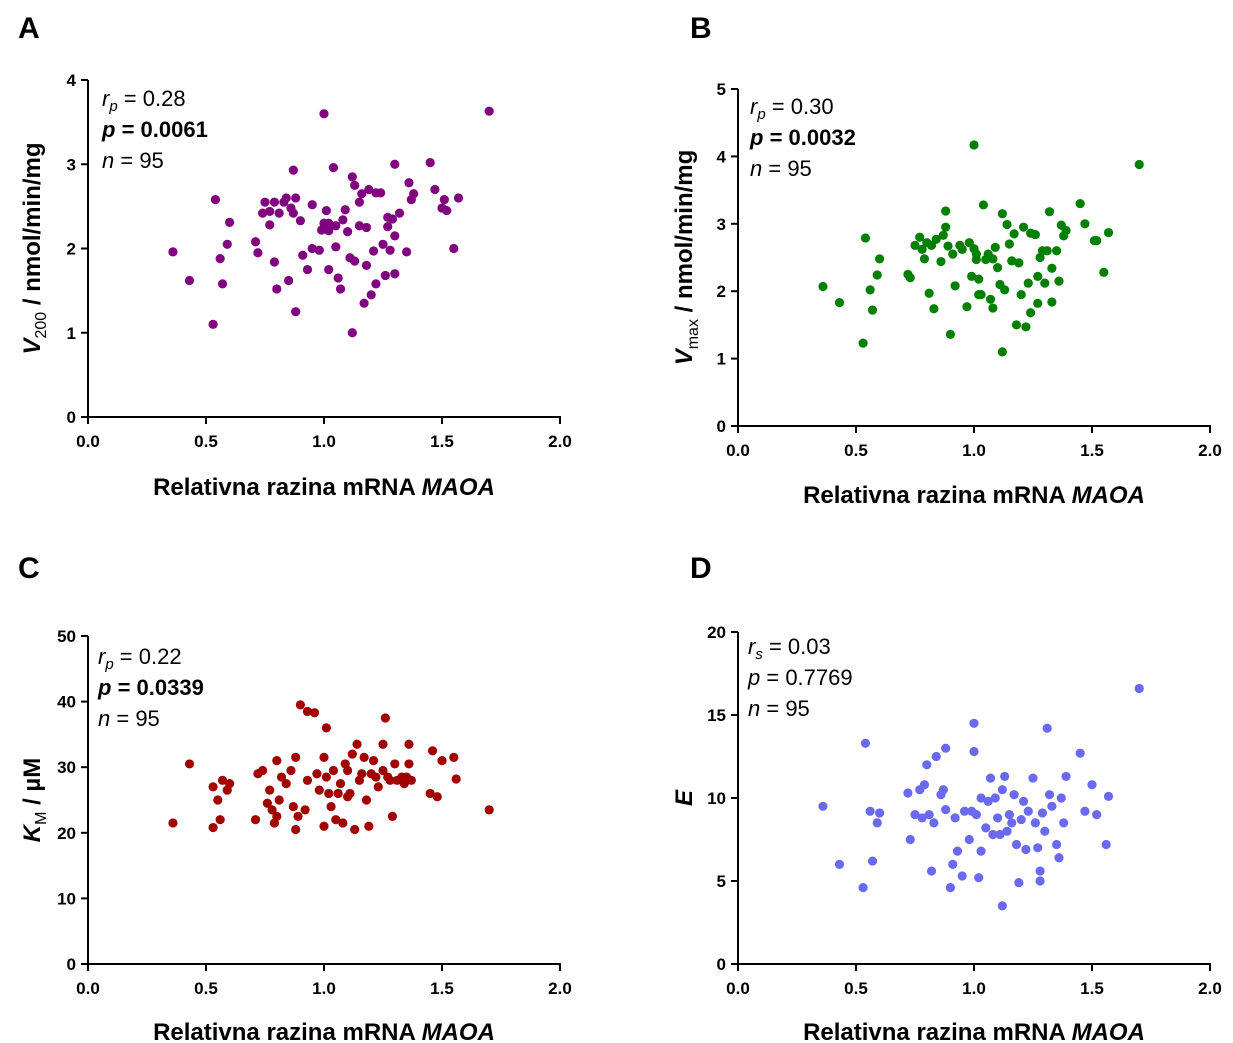 This screenshot has height=1043, width=1233. What do you see at coordinates (32, 346) in the screenshot?
I see `y-axis-symbol: V` at bounding box center [32, 346].